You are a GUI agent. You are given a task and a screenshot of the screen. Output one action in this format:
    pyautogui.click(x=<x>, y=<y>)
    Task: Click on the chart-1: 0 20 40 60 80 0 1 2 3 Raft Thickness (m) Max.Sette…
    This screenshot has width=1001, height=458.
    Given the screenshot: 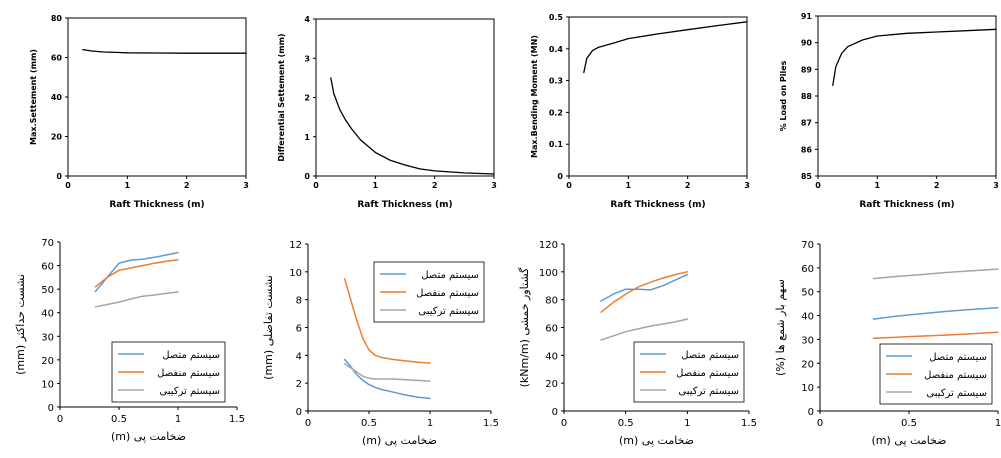 What is the action you would take?
    pyautogui.click(x=139, y=112)
    